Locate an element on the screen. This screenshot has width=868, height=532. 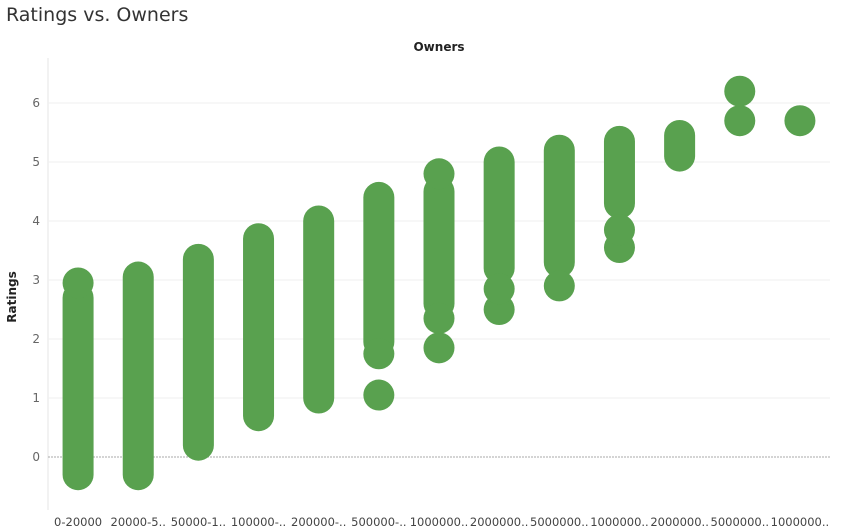
y-tick-label: 0 is located at coordinates (36, 457).